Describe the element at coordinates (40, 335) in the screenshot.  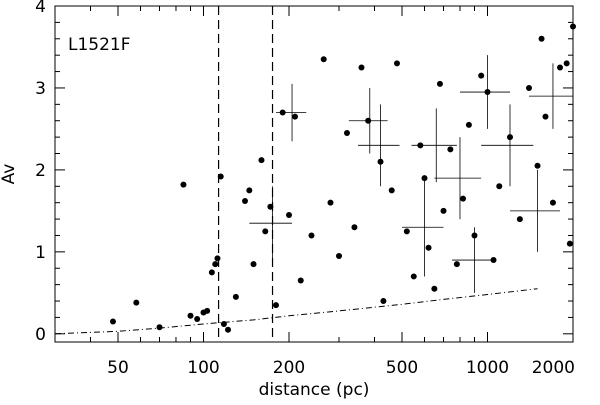
I see `y-tick-label: 0` at that location.